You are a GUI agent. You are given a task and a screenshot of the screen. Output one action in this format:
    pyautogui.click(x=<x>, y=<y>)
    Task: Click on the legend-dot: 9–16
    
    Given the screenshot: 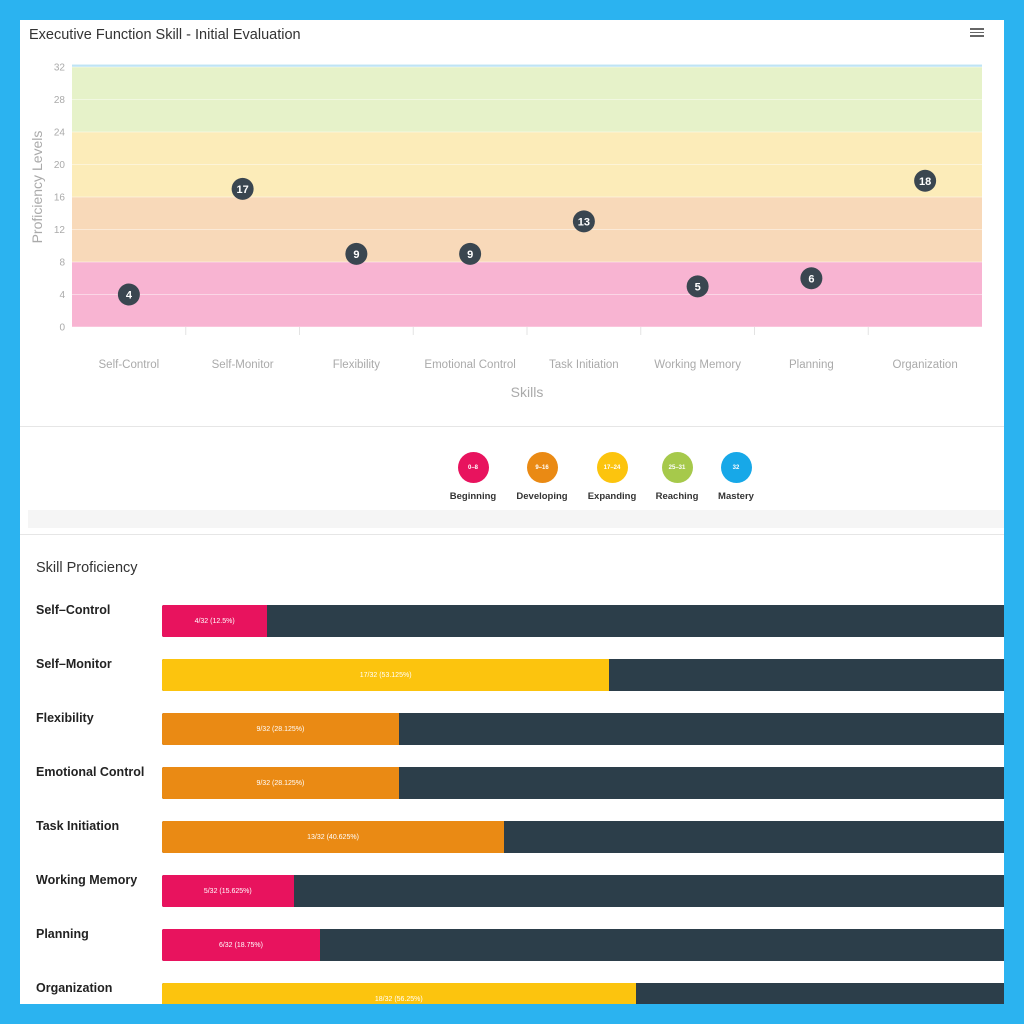 What is the action you would take?
    pyautogui.click(x=542, y=467)
    